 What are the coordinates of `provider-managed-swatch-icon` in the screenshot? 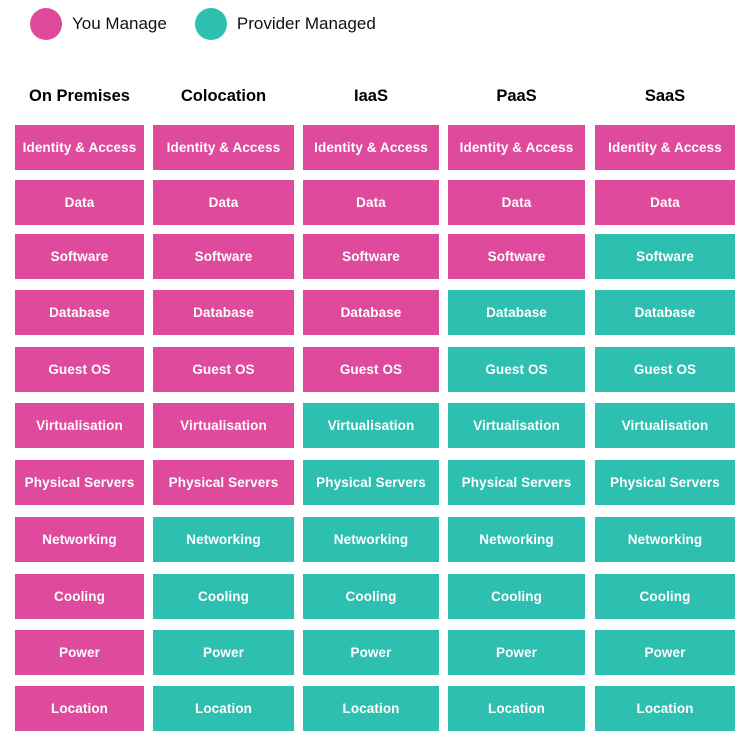 It's located at (210, 24).